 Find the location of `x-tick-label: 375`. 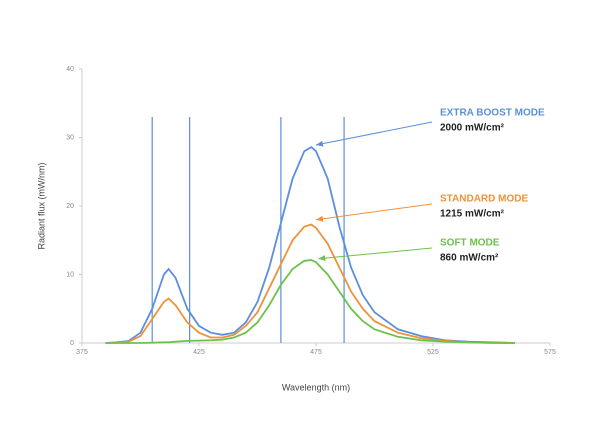

x-tick-label: 375 is located at coordinates (82, 352).